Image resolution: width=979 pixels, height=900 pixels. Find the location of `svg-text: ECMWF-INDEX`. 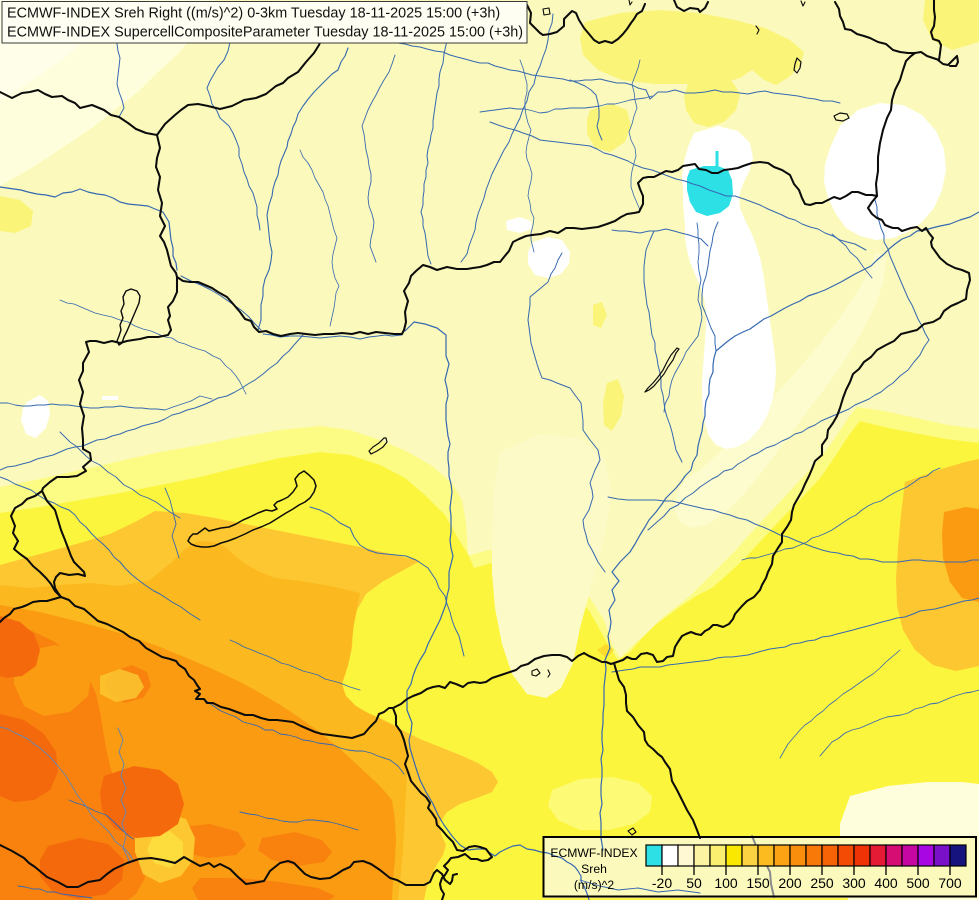

svg-text: ECMWF-INDEX is located at coordinates (593, 853).